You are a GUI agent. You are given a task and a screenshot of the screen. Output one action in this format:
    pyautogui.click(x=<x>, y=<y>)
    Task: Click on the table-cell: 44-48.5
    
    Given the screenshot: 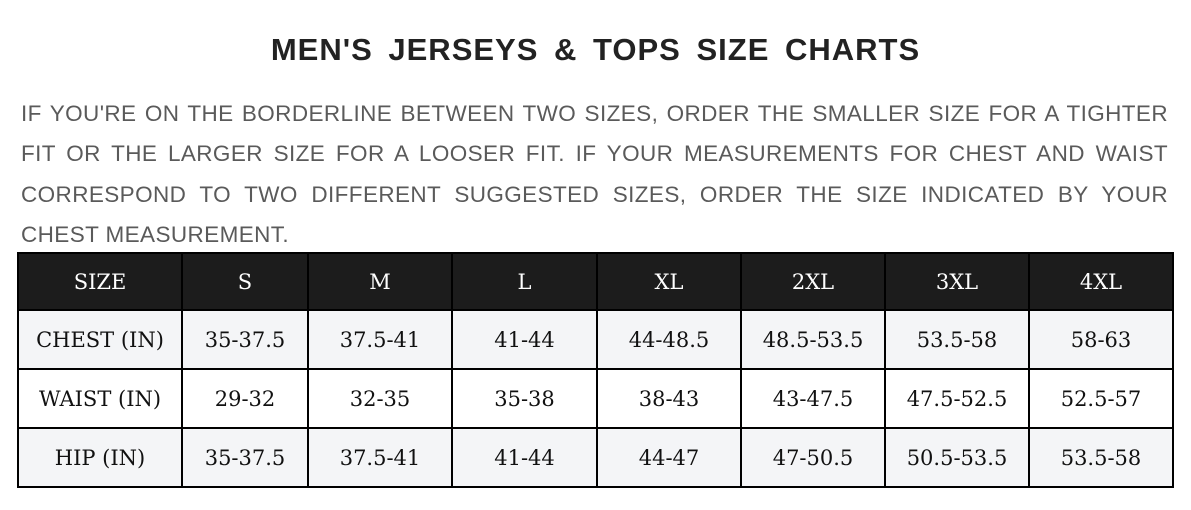 What is the action you would take?
    pyautogui.click(x=669, y=339)
    